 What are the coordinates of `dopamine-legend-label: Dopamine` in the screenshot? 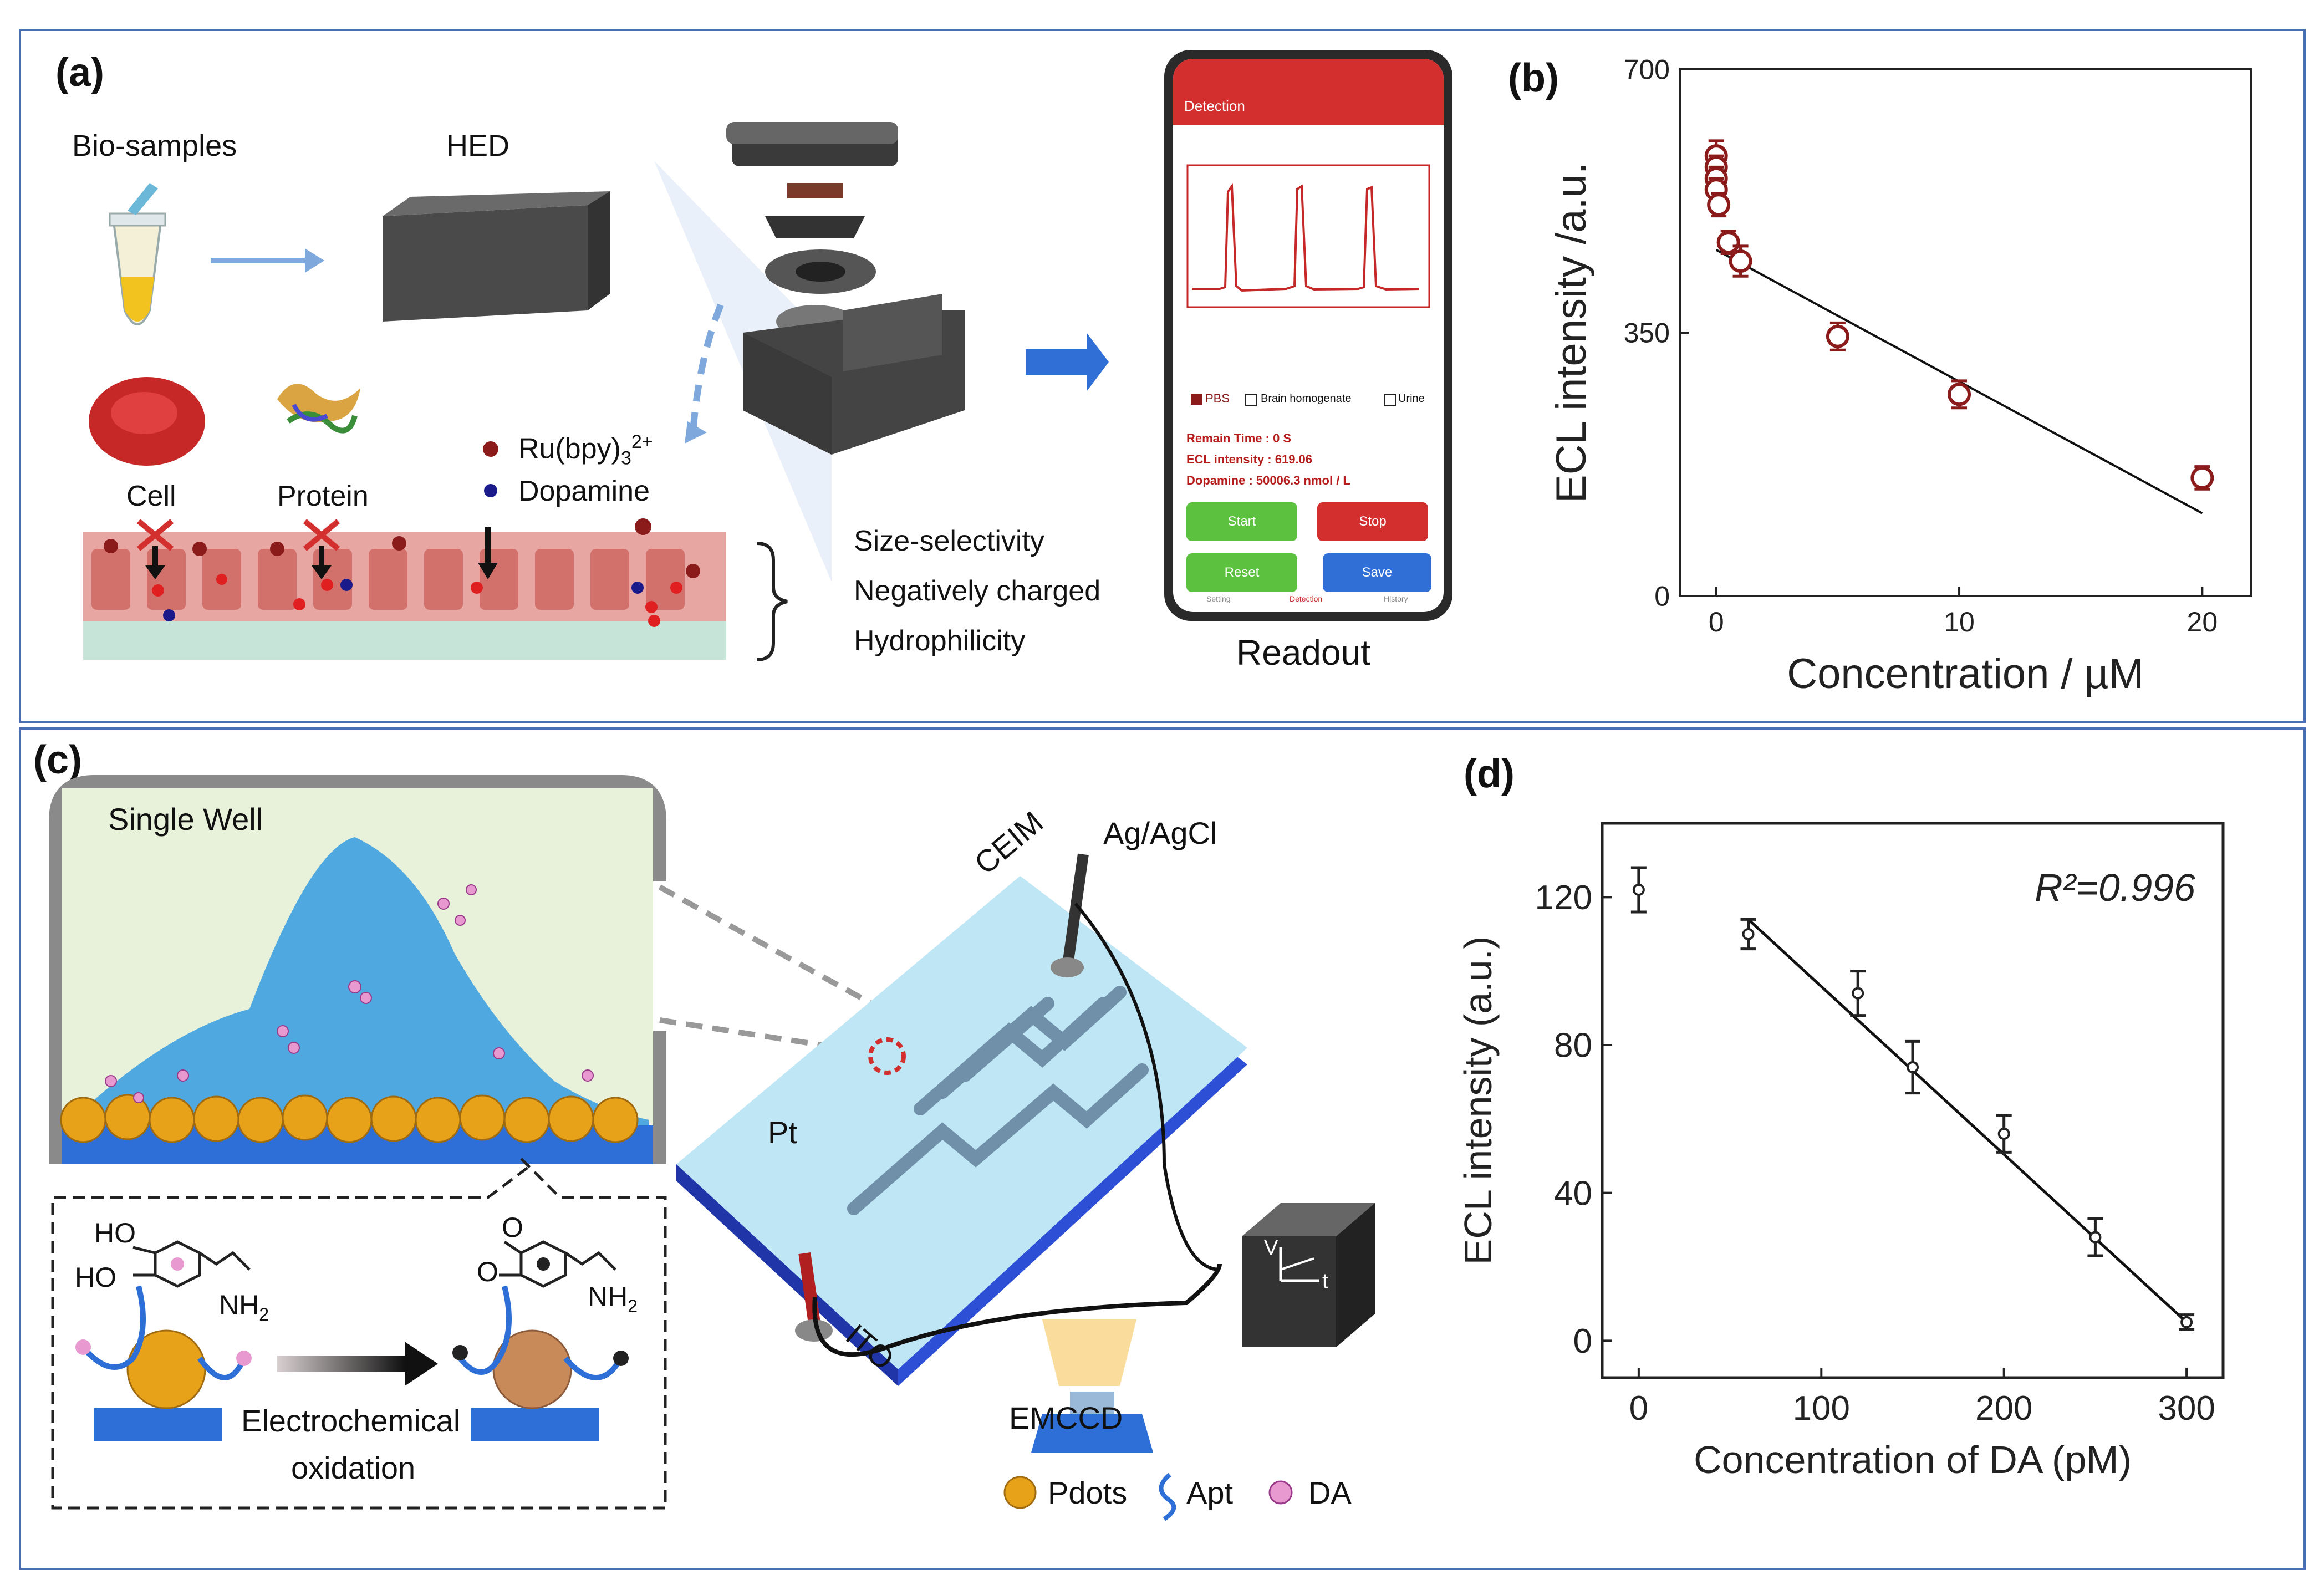 It's located at (584, 491).